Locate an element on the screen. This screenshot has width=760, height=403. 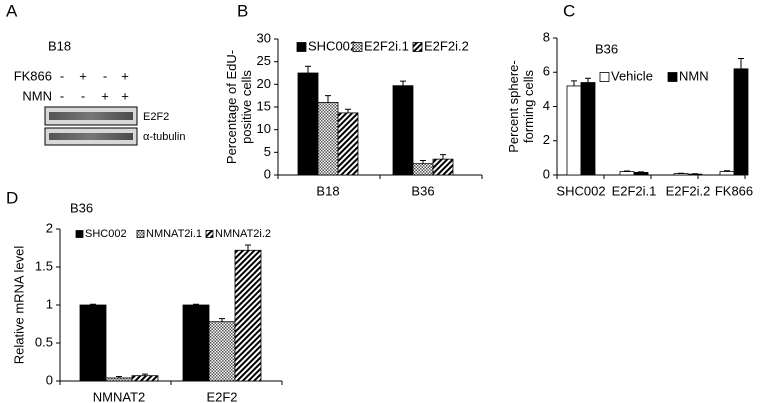
y-tick-label: 8 is located at coordinates (546, 36).